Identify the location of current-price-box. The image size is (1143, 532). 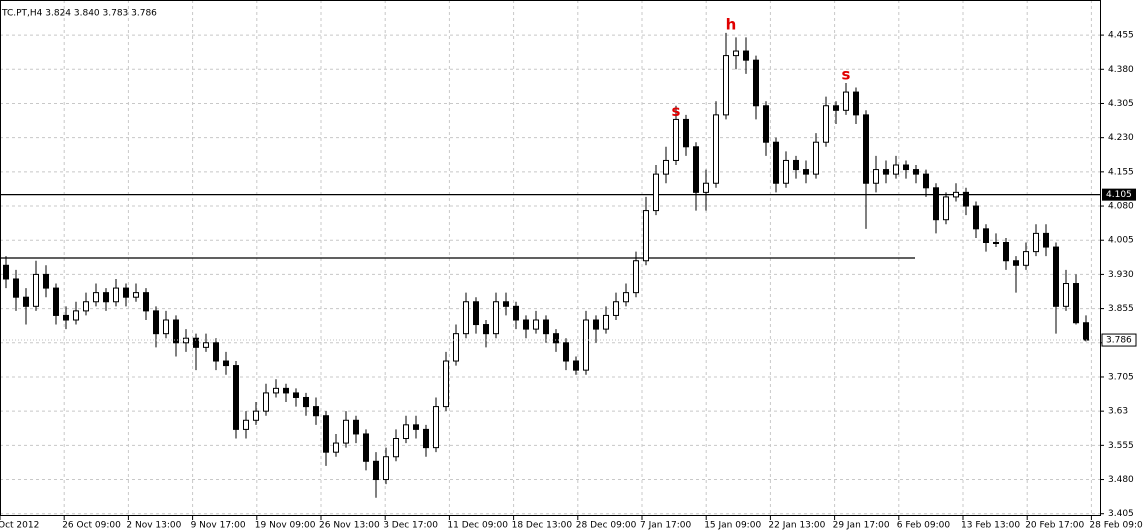
(1119, 340).